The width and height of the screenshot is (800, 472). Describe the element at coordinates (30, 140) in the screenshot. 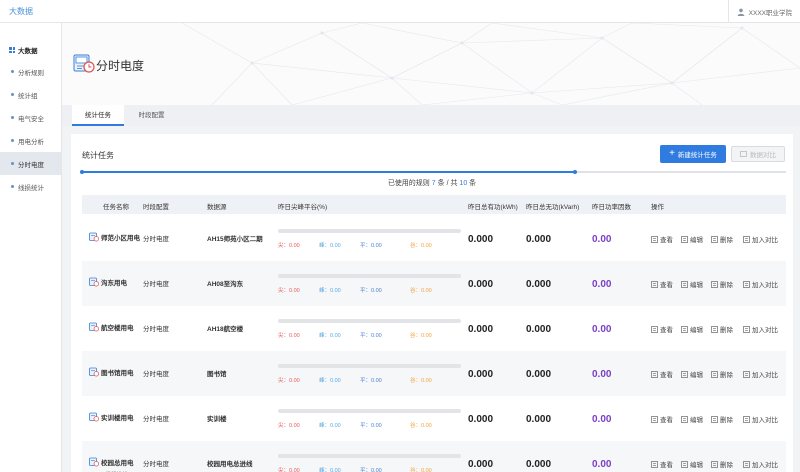

I see `sidebar-item: 用电分析` at that location.